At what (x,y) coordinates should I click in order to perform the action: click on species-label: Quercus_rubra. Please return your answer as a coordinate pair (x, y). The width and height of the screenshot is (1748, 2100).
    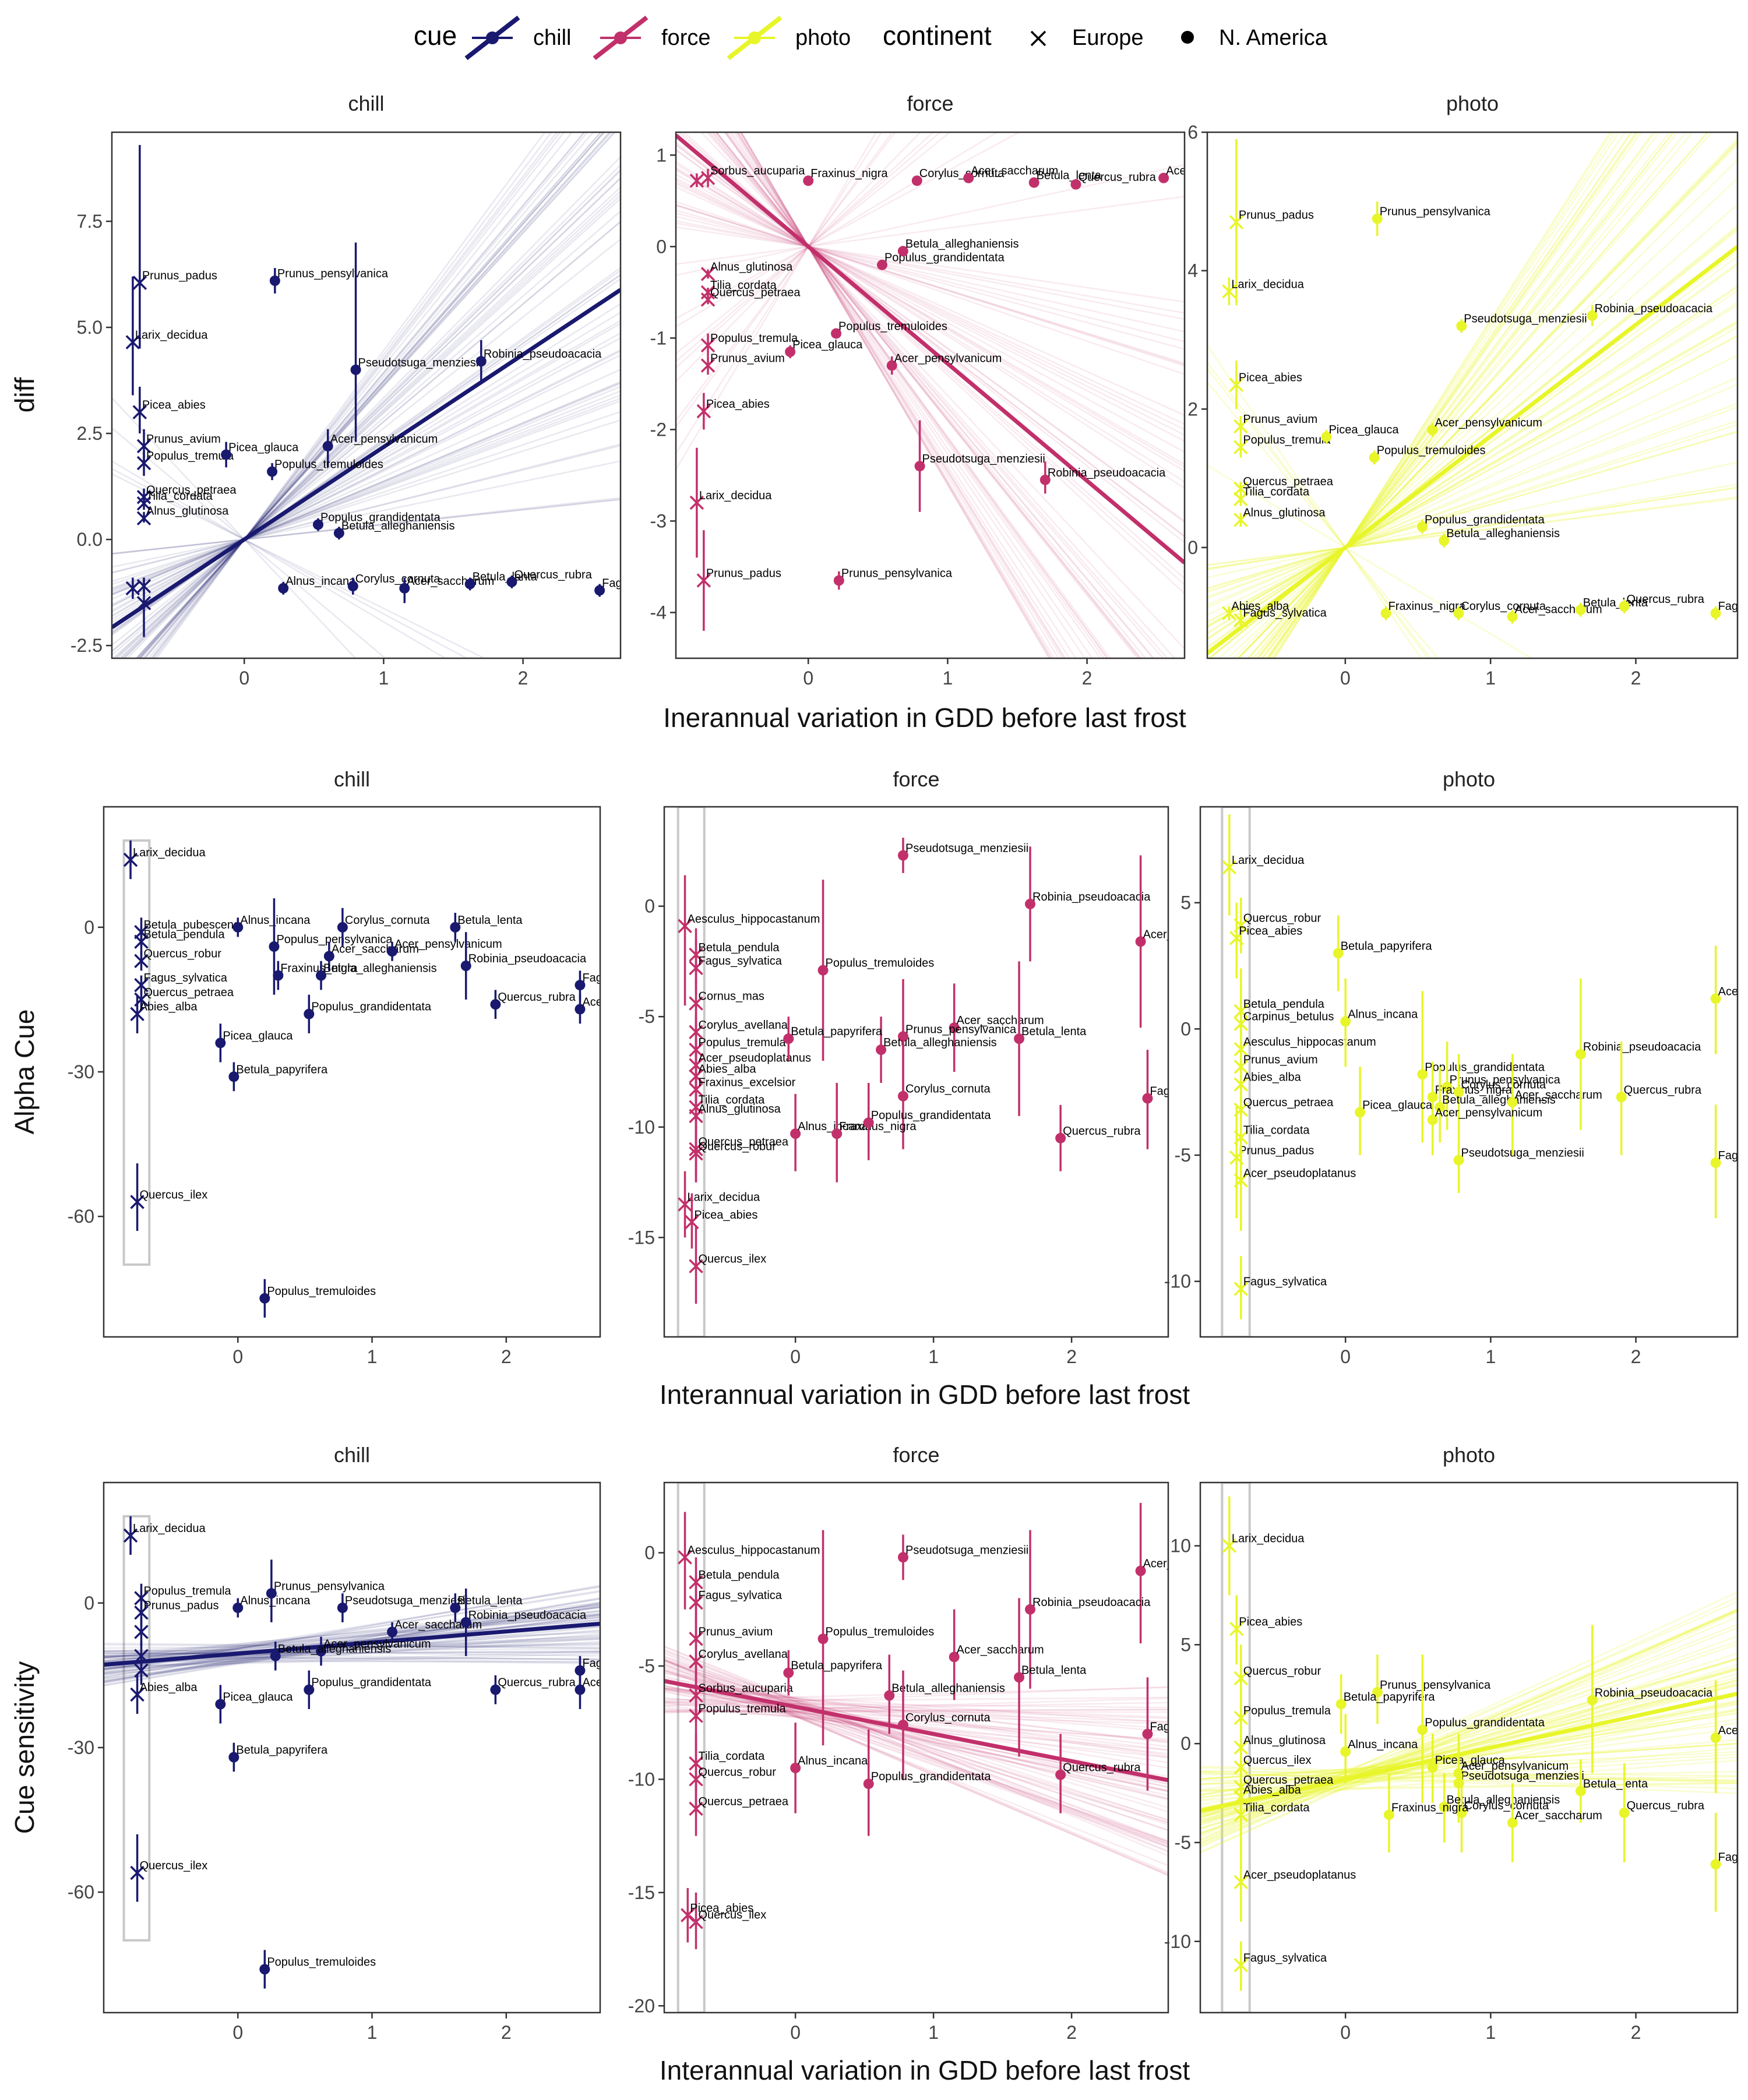
    Looking at the image, I should click on (1117, 177).